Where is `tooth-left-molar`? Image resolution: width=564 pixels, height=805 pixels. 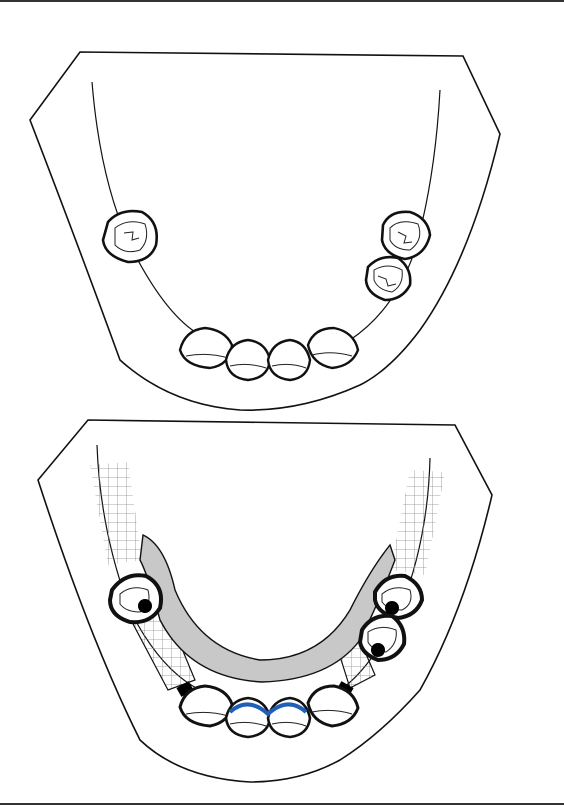
tooth-left-molar is located at coordinates (129, 236).